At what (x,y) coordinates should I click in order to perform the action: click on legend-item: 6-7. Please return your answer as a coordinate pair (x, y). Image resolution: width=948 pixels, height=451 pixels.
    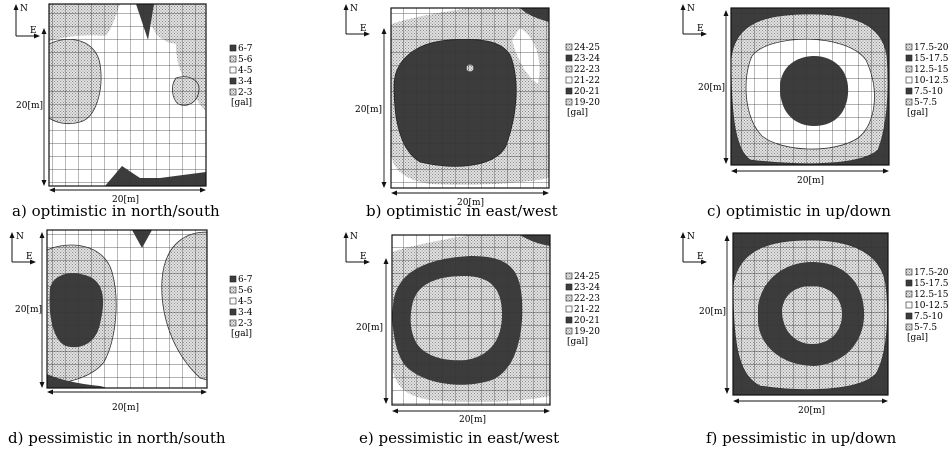
    Looking at the image, I should click on (241, 49).